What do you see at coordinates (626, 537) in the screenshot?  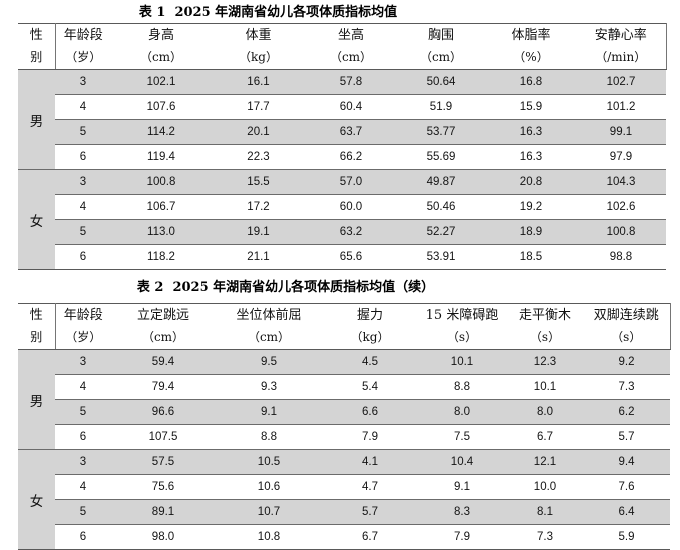 I see `cell: 5.9` at bounding box center [626, 537].